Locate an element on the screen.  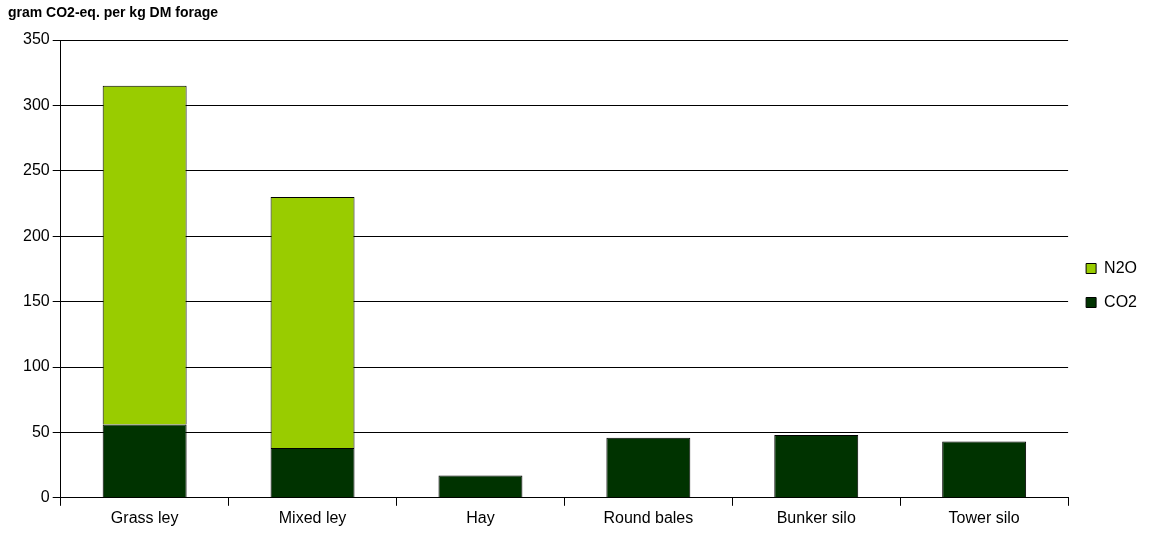
x-tick-label: Round bales is located at coordinates (648, 517).